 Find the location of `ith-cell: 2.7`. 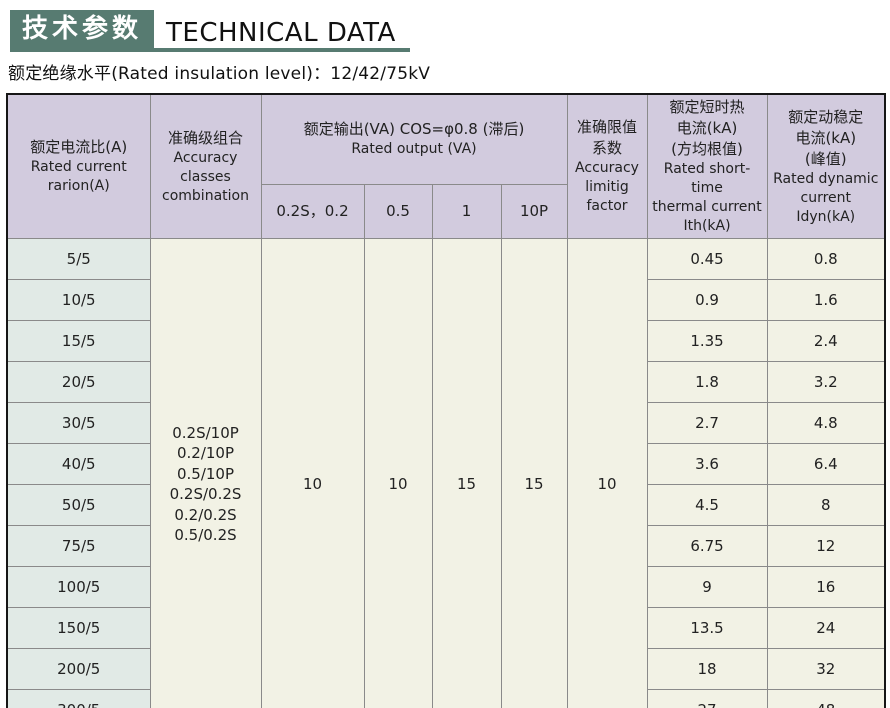

ith-cell: 2.7 is located at coordinates (707, 423).